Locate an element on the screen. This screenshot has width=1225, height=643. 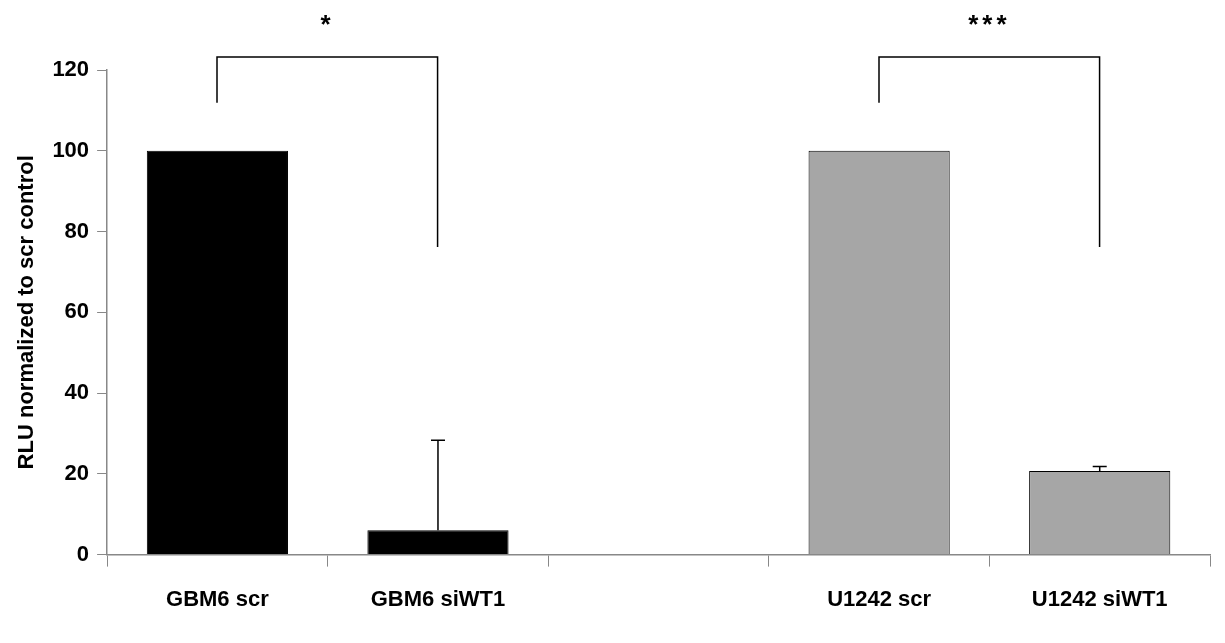
y-tick-label: 0 is located at coordinates (83, 553).